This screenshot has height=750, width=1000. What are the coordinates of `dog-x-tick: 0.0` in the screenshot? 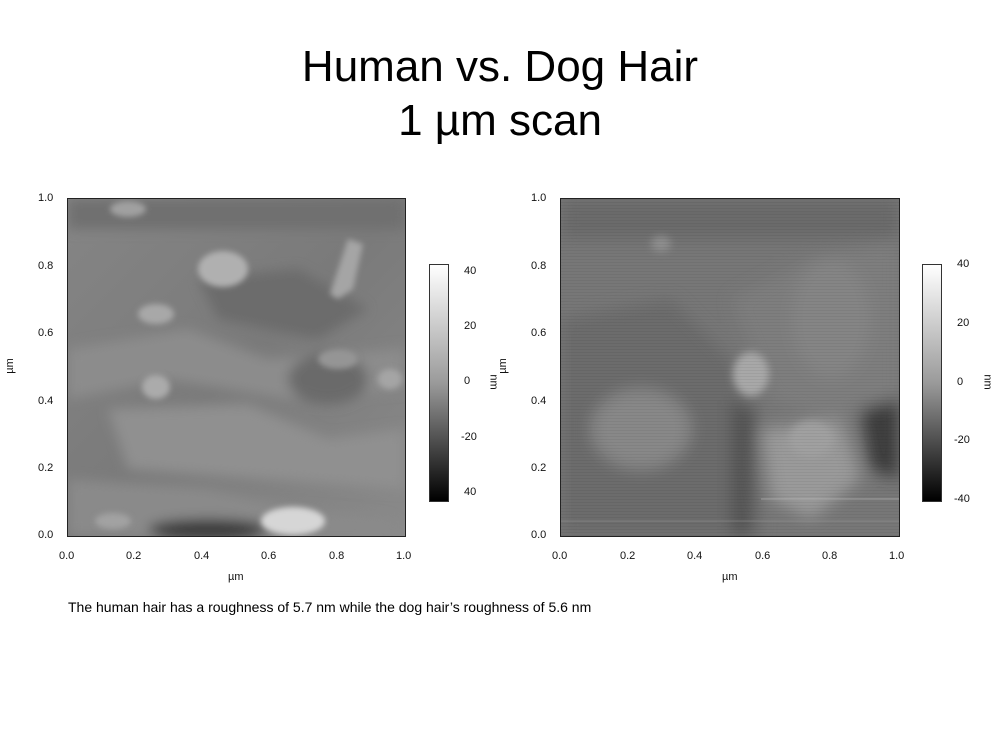 It's located at (560, 556).